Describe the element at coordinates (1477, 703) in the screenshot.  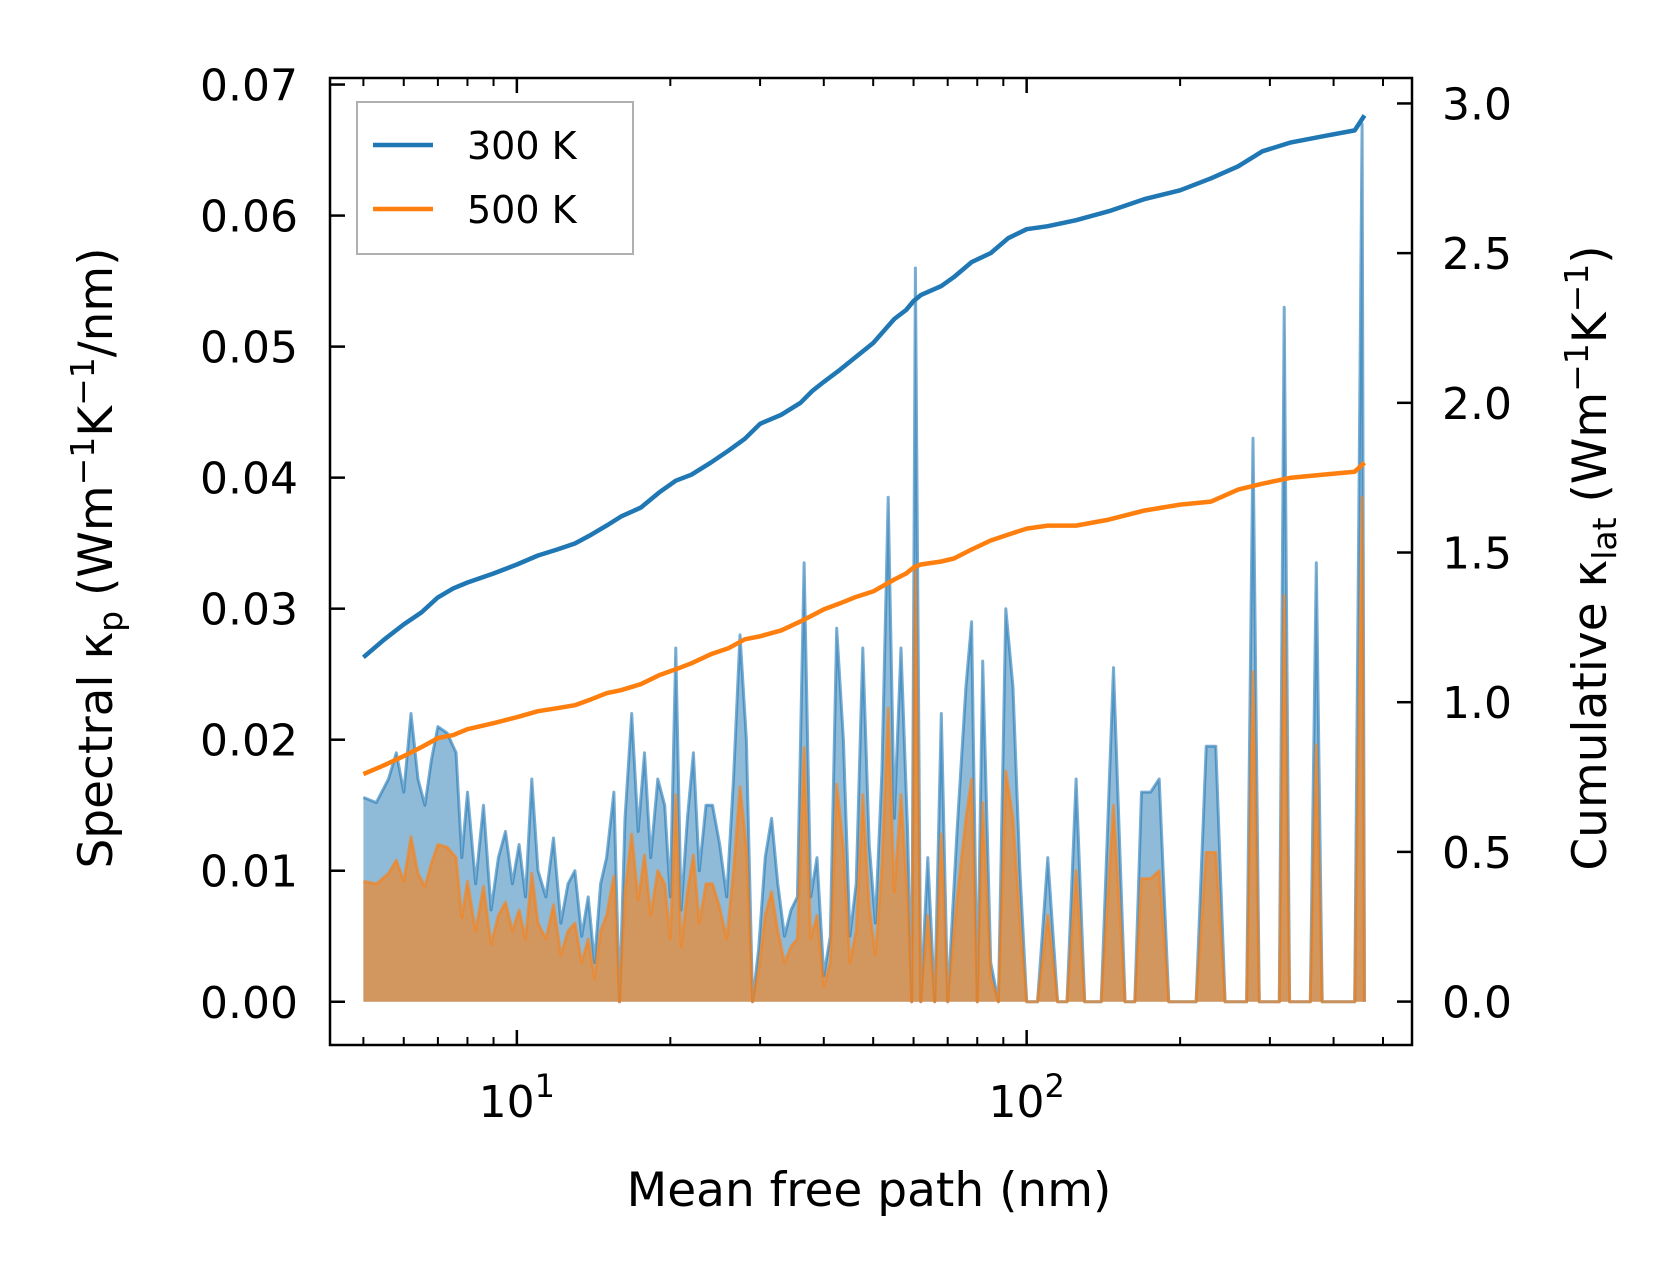
I see `y-right-tick-label: 1.0` at that location.